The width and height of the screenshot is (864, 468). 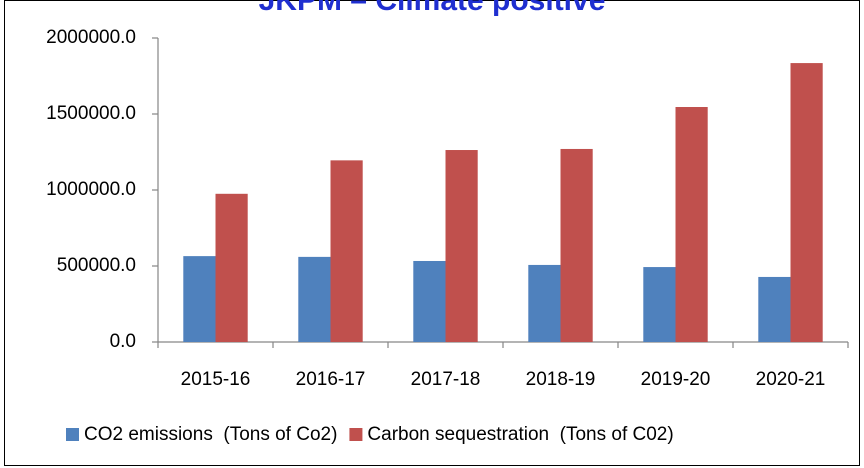 What do you see at coordinates (791, 379) in the screenshot?
I see `x-tick-label: 2020-21` at bounding box center [791, 379].